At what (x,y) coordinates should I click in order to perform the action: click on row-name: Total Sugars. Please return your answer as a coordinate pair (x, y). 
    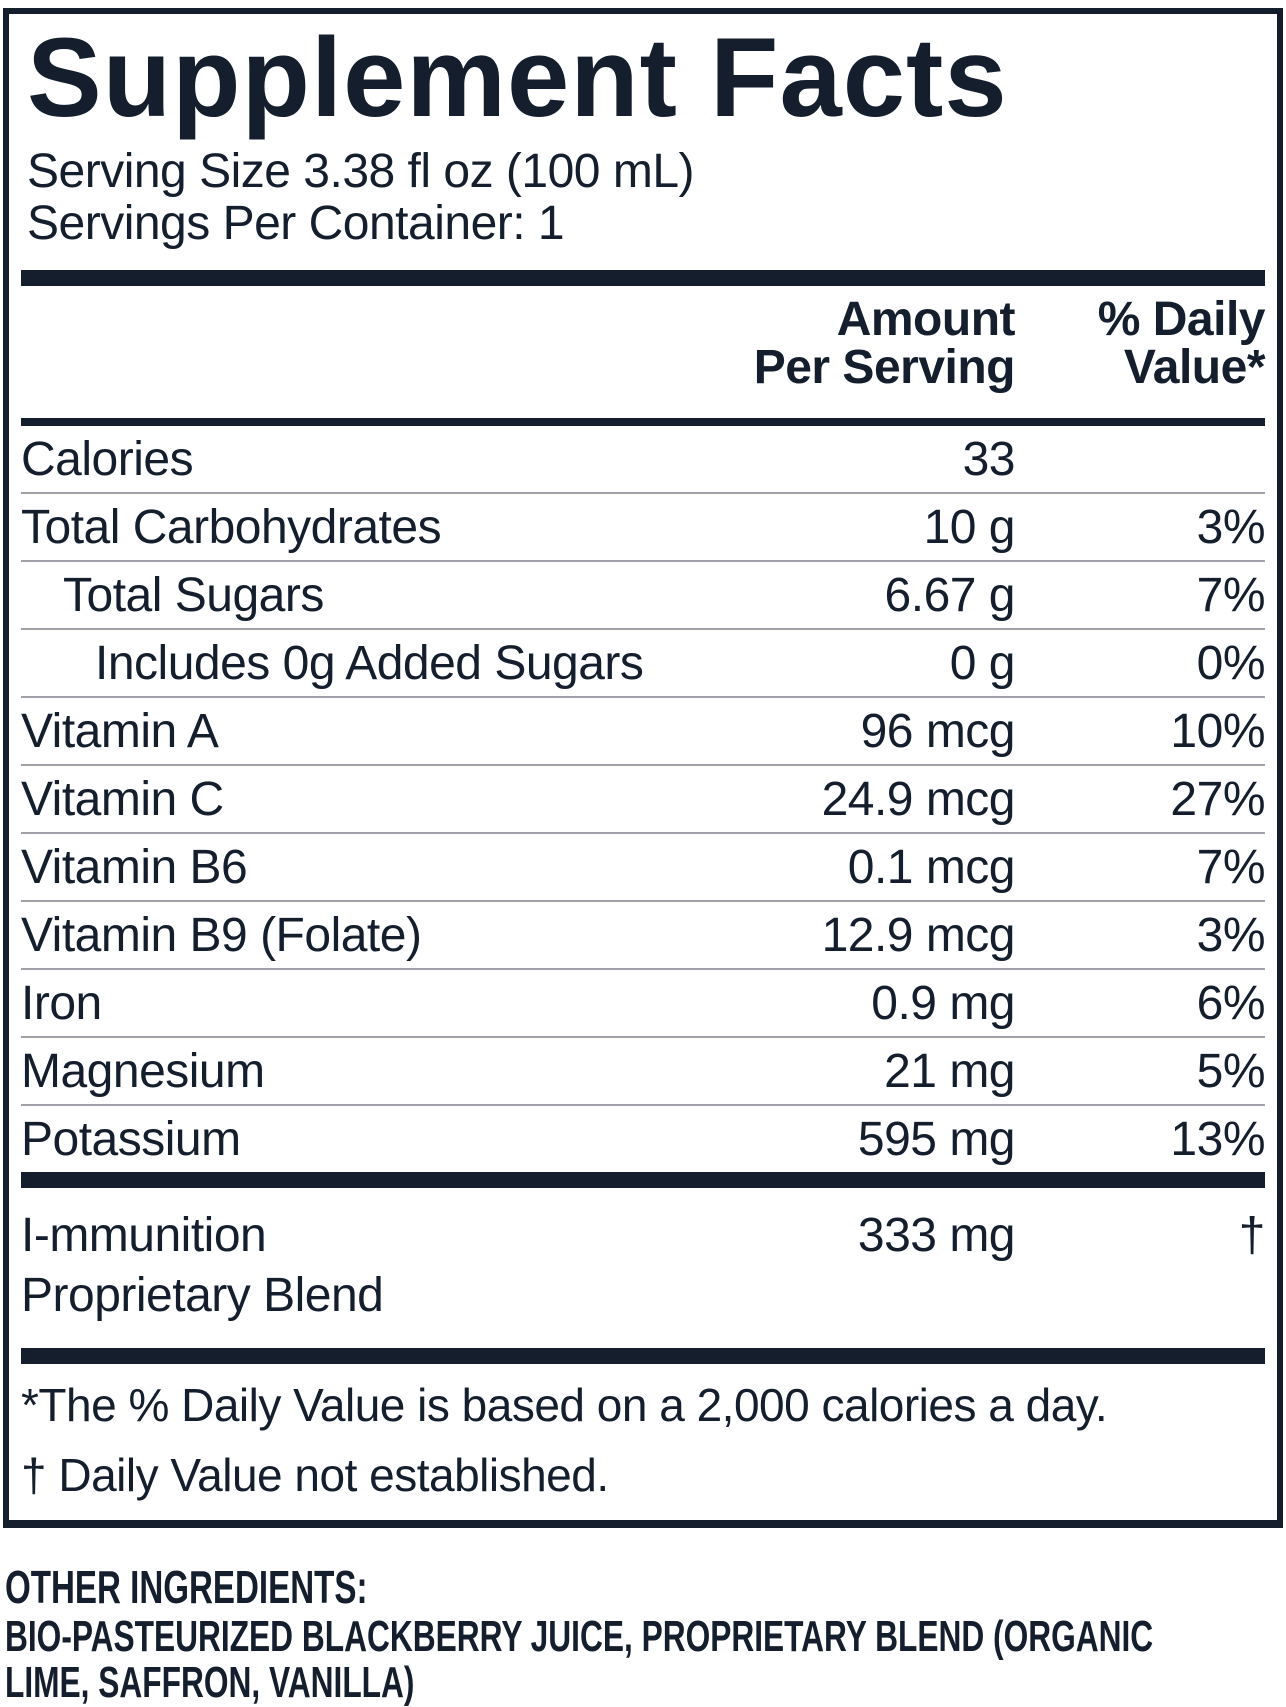
    Looking at the image, I should click on (193, 595).